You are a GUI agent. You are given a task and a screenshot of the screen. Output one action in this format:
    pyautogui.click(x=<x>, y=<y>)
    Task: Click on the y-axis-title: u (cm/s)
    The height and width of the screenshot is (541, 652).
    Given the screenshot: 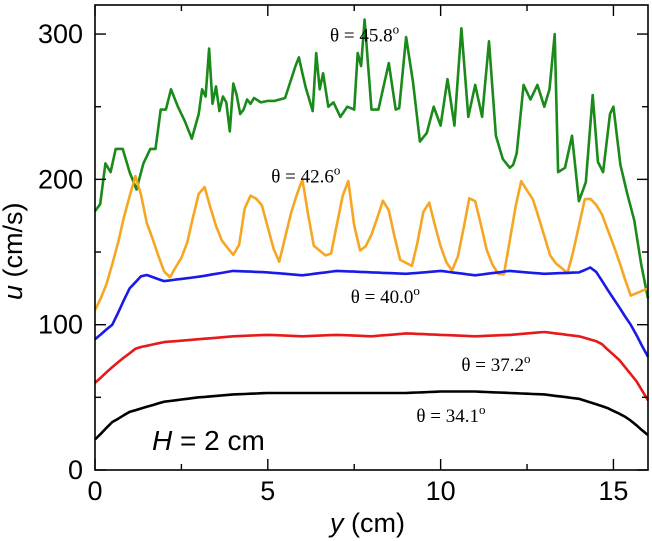 What is the action you would take?
    pyautogui.click(x=14, y=251)
    